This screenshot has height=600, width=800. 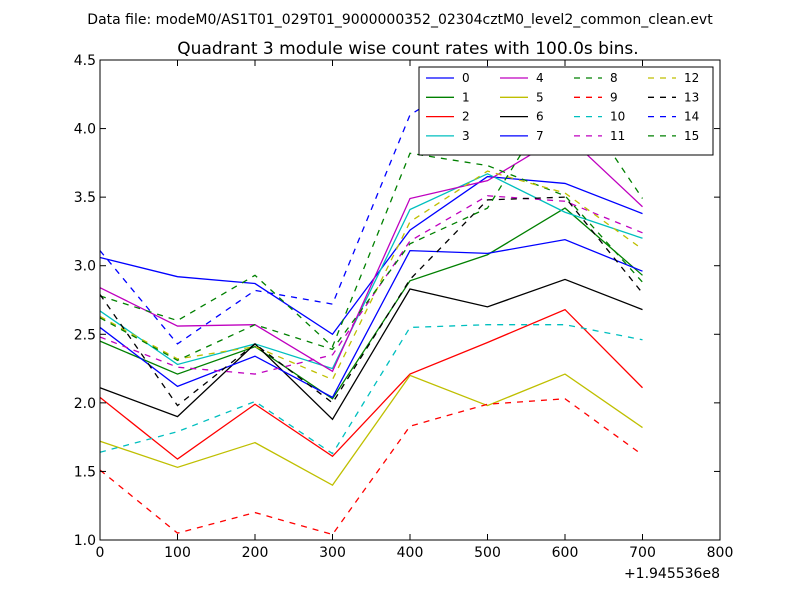 I want to click on x-tick-label-400: 400, so click(x=410, y=553).